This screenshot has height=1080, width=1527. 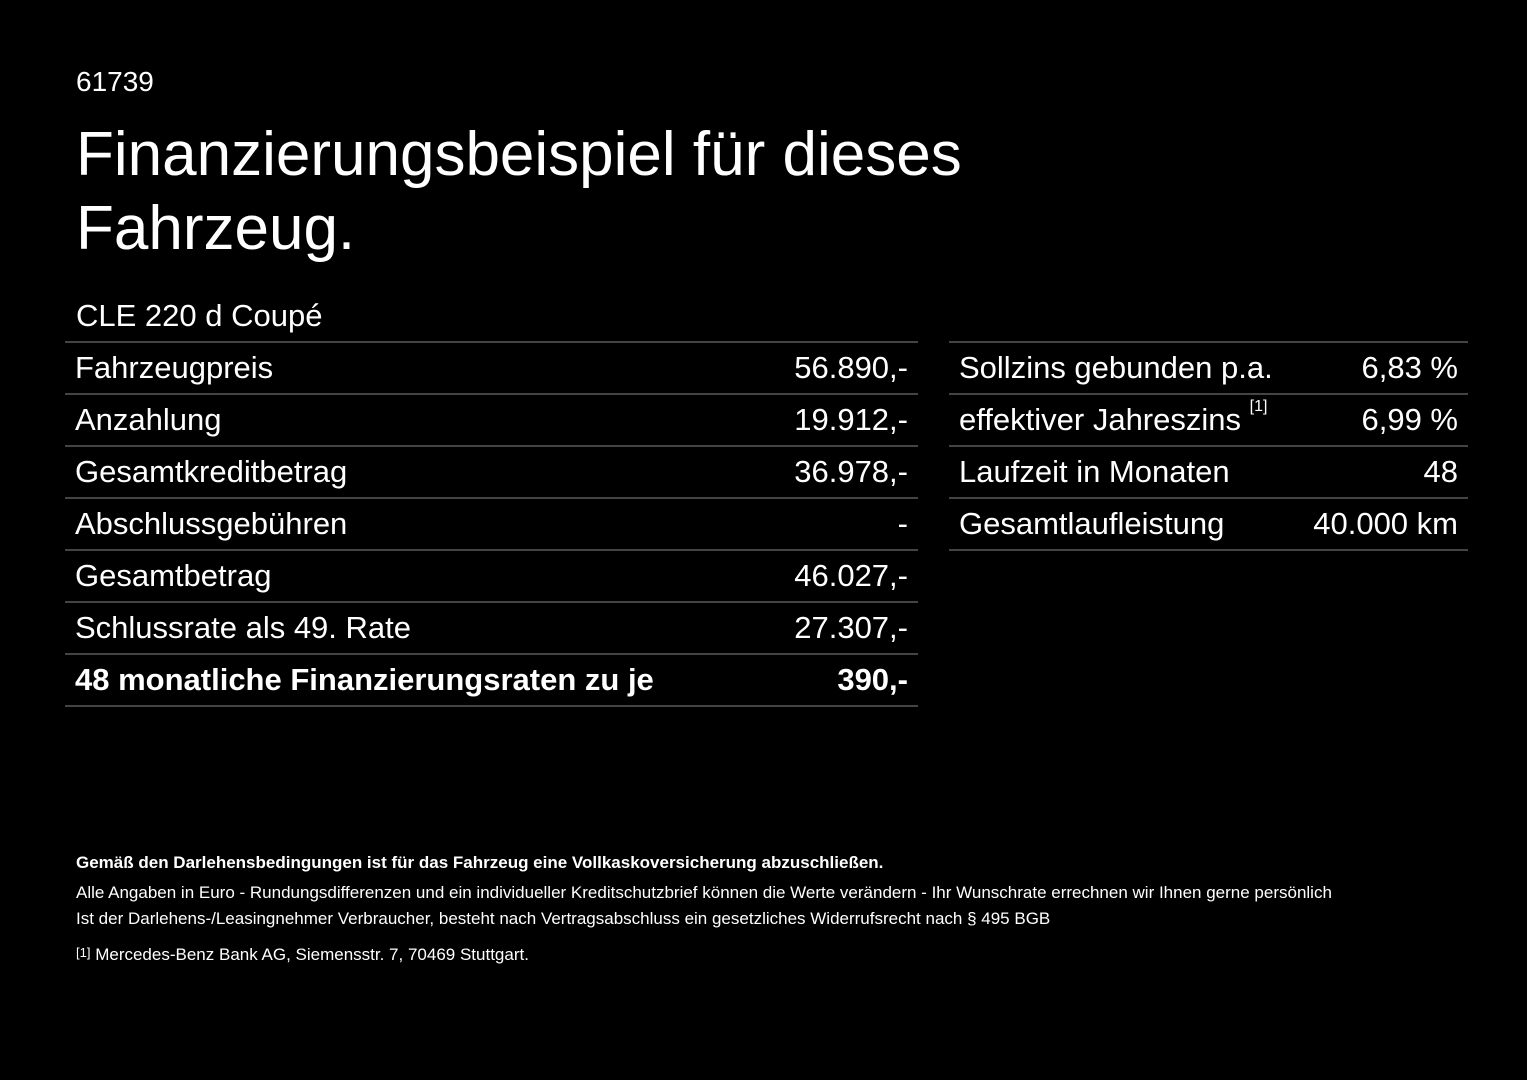 I want to click on row: Gesamtlaufleistung 40.000 km, so click(x=1208, y=524).